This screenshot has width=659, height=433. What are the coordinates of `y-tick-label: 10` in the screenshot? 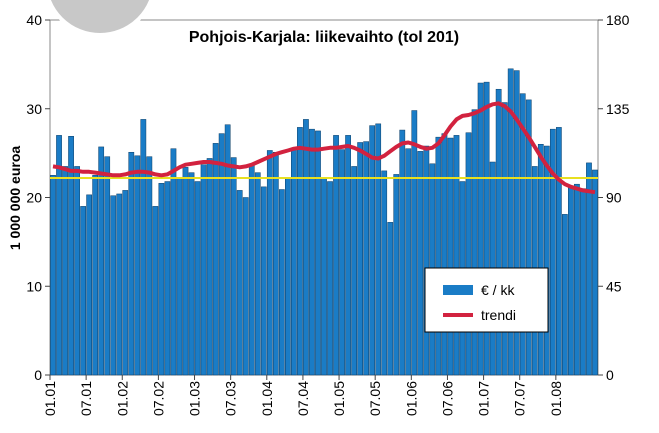 It's located at (34, 286).